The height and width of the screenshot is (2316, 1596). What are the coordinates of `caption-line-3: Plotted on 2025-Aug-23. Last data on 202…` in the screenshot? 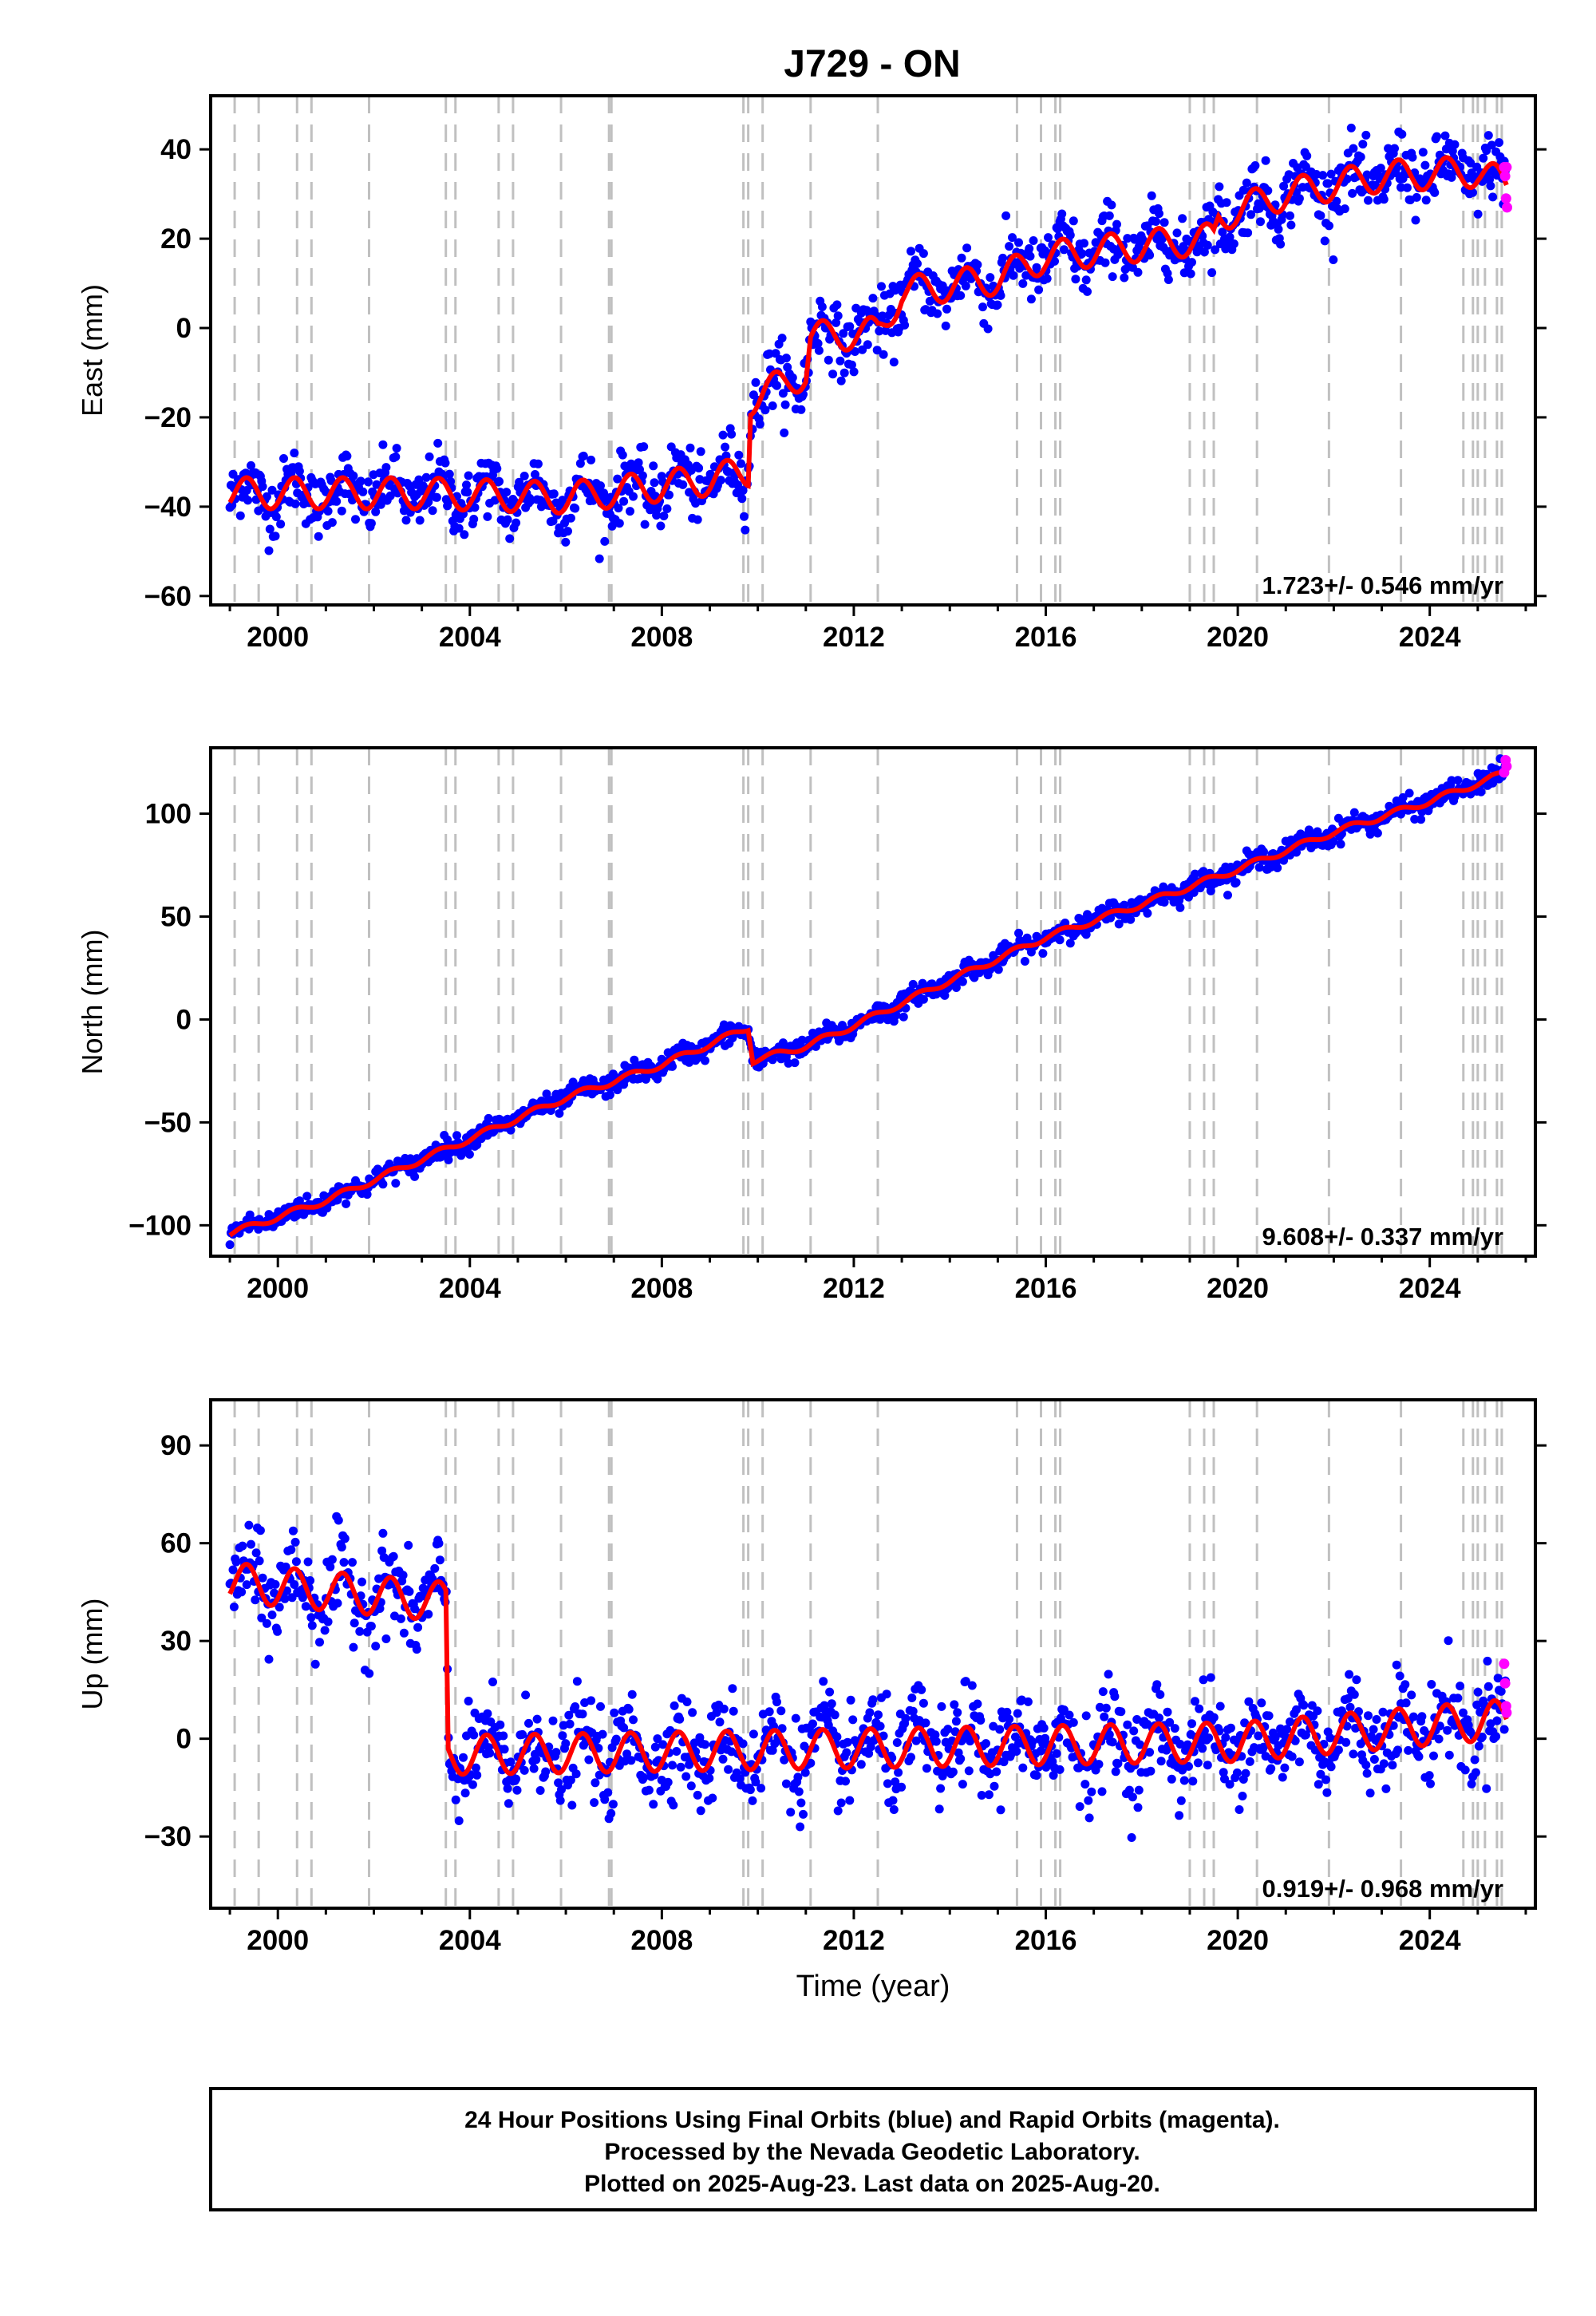 It's located at (872, 2184).